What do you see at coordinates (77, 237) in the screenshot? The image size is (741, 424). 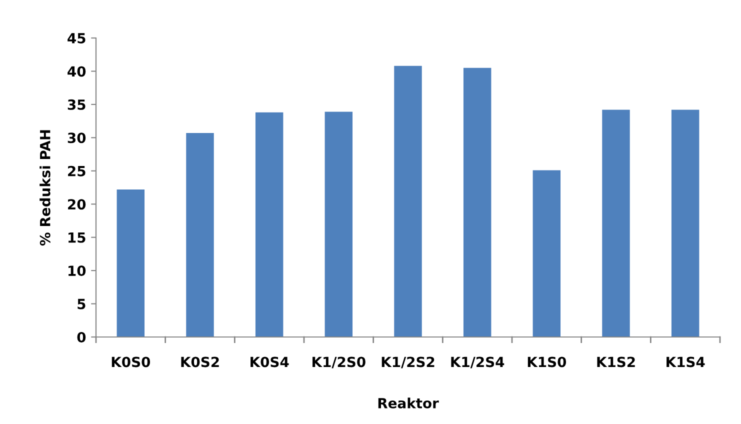 I see `y-tick-label: 15` at bounding box center [77, 237].